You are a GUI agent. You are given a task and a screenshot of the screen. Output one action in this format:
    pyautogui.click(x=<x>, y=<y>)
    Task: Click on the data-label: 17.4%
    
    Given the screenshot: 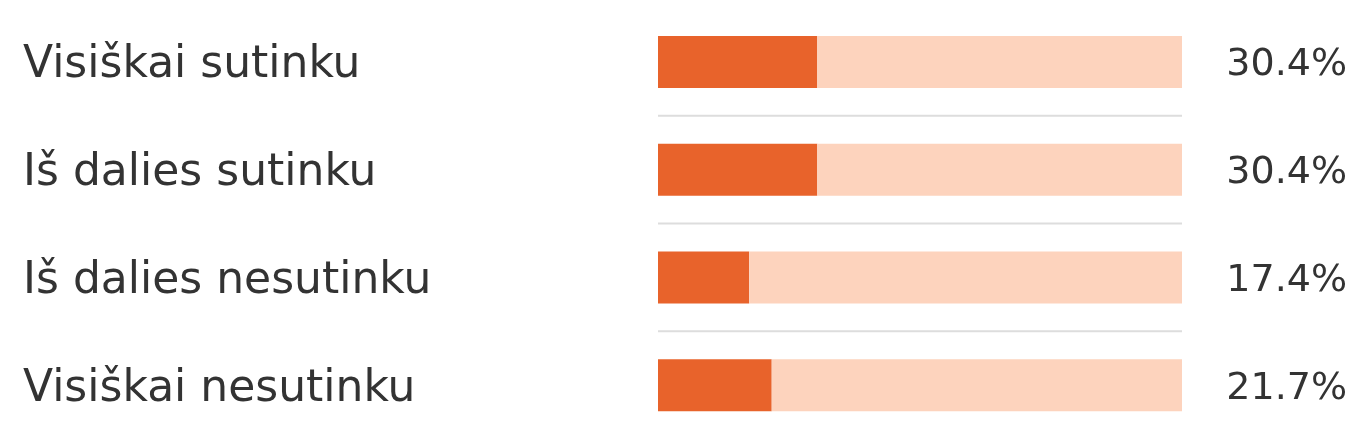 What is the action you would take?
    pyautogui.click(x=1286, y=277)
    